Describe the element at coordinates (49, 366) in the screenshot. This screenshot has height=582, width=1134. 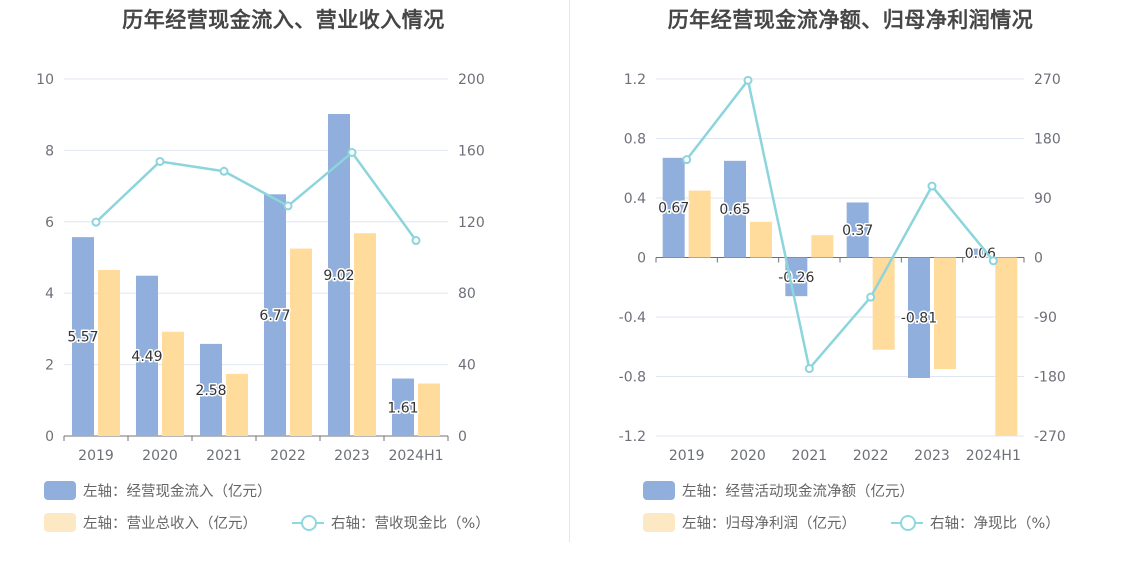
I see `left-y-left-tick-label: 2` at that location.